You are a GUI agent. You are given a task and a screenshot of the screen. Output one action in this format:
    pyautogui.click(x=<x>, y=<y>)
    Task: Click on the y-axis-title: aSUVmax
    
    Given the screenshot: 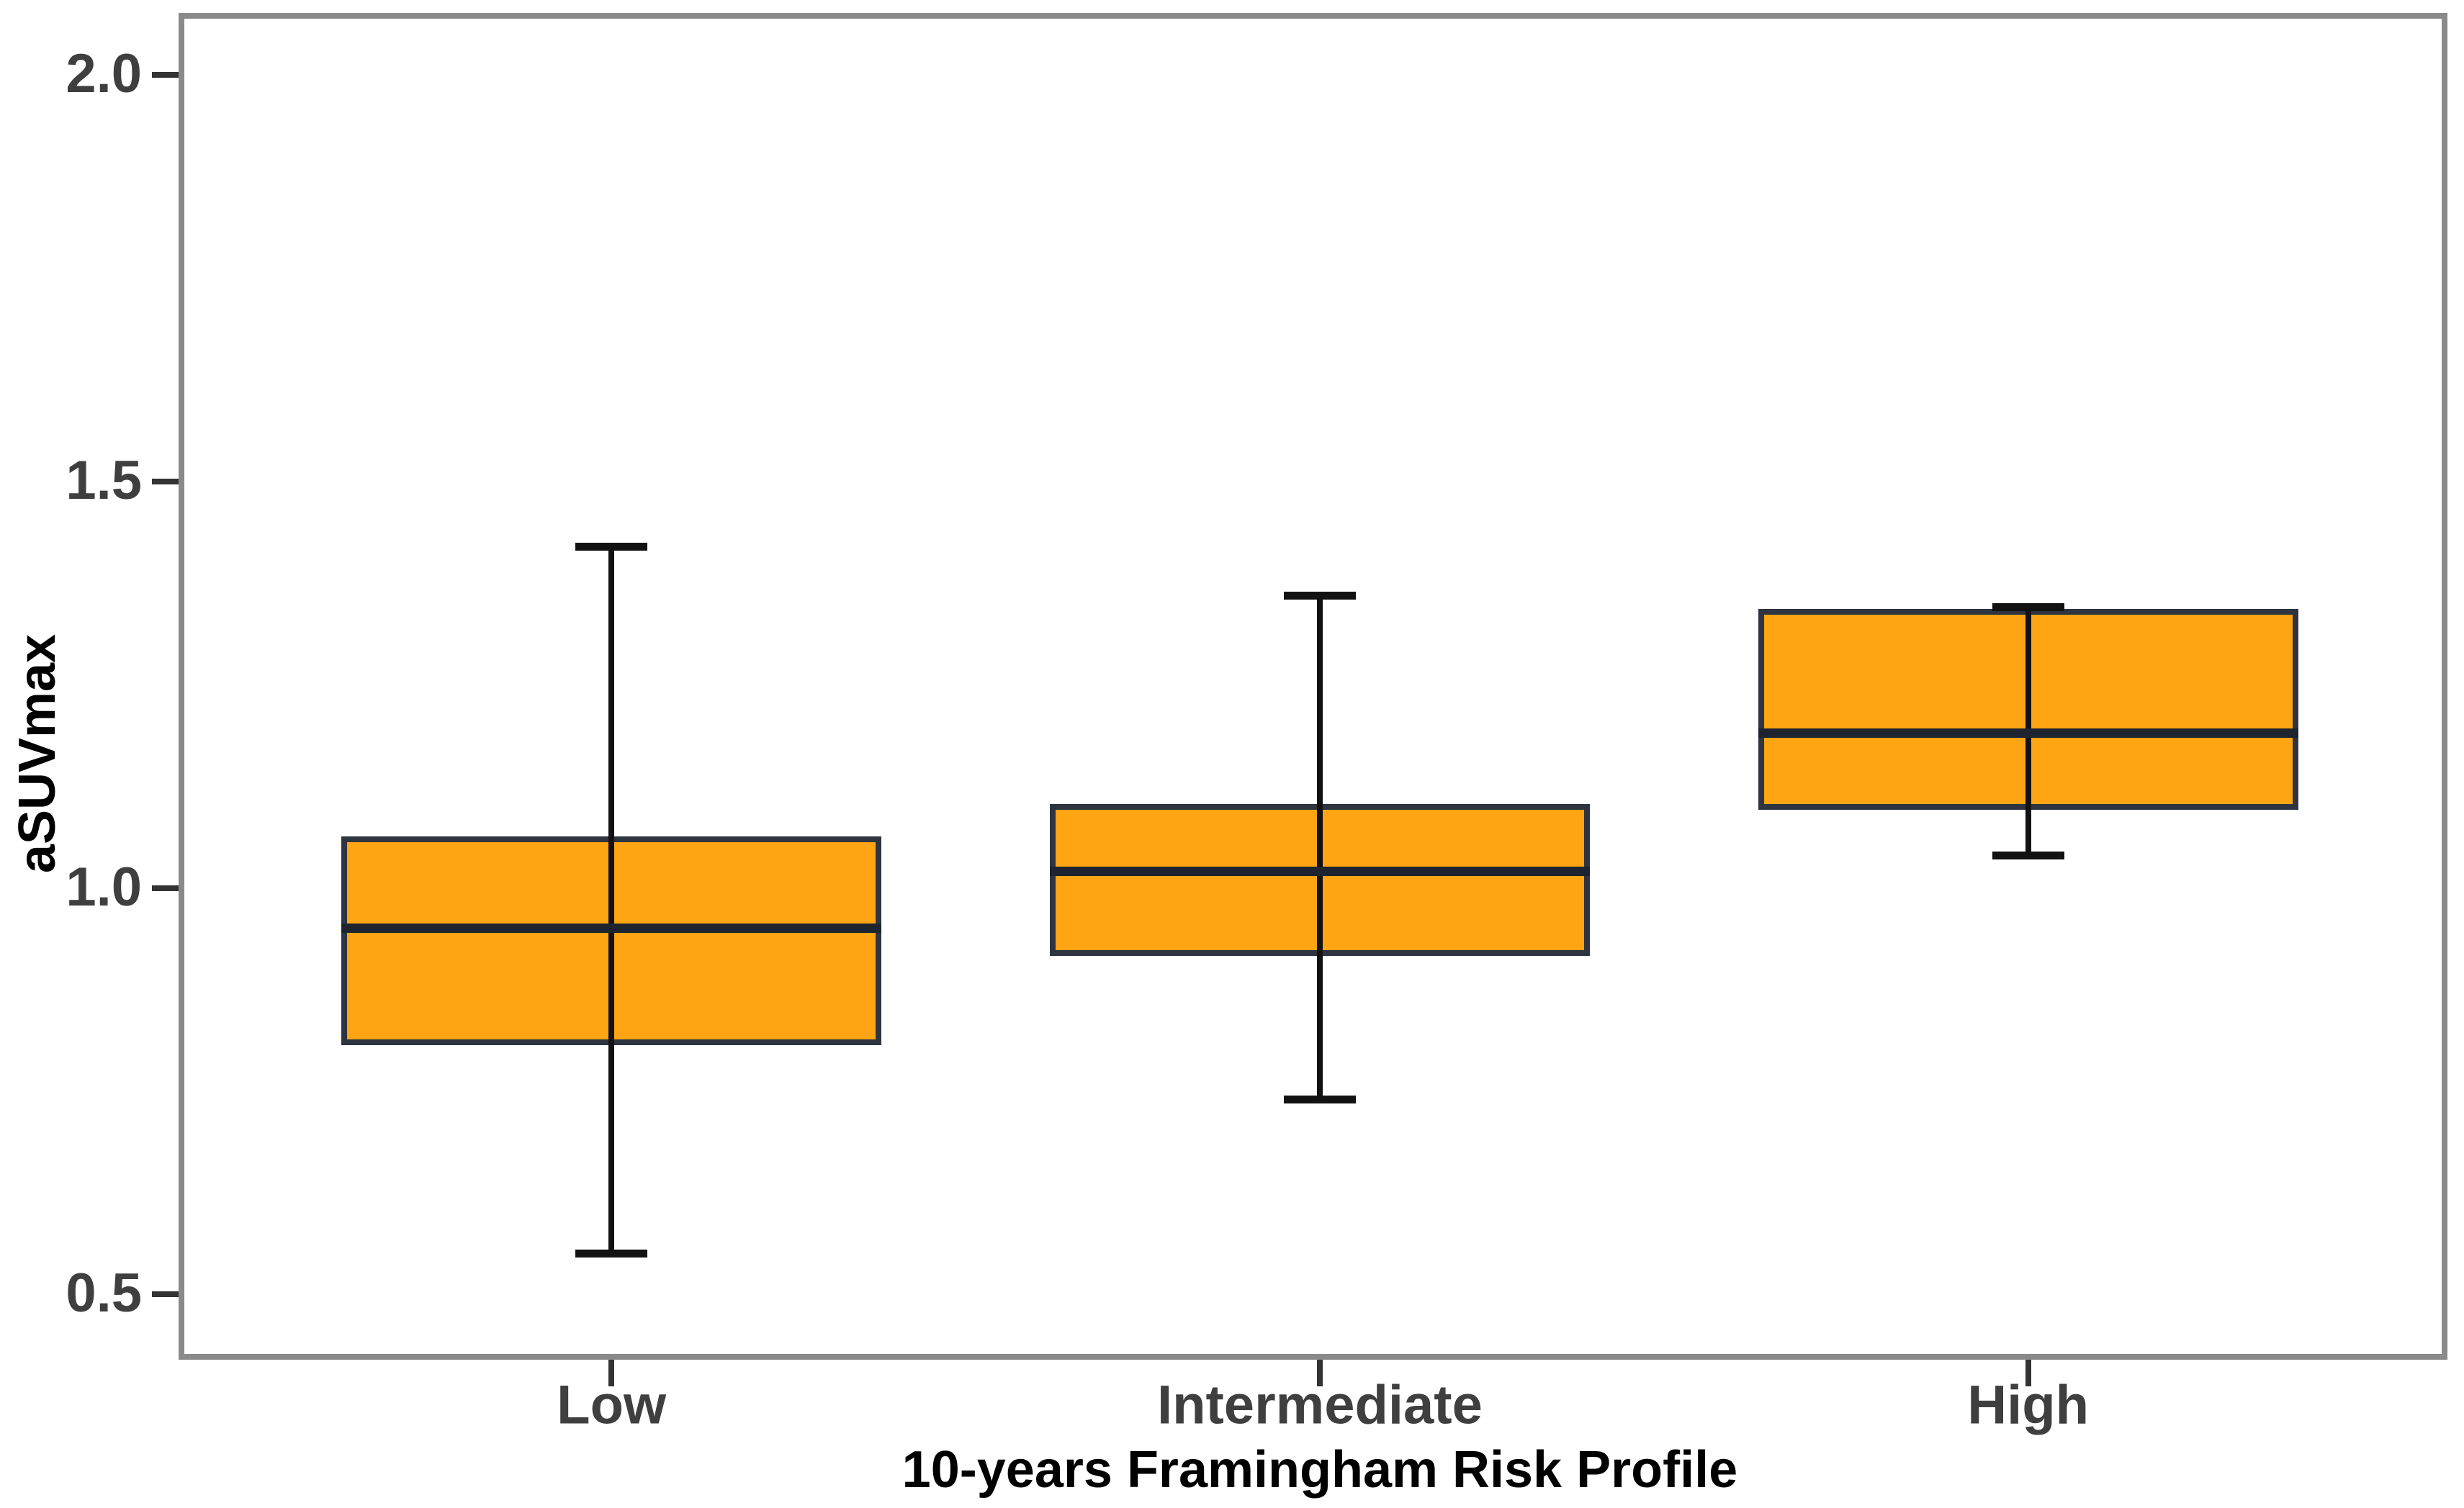 What is the action you would take?
    pyautogui.click(x=37, y=753)
    